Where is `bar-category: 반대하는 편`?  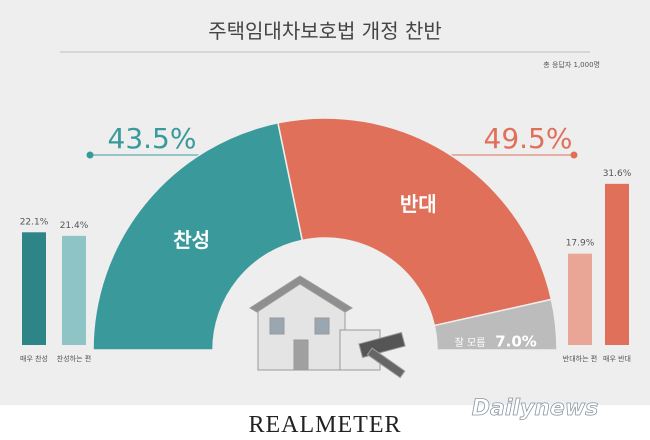
bar-category: 반대하는 편 is located at coordinates (580, 359).